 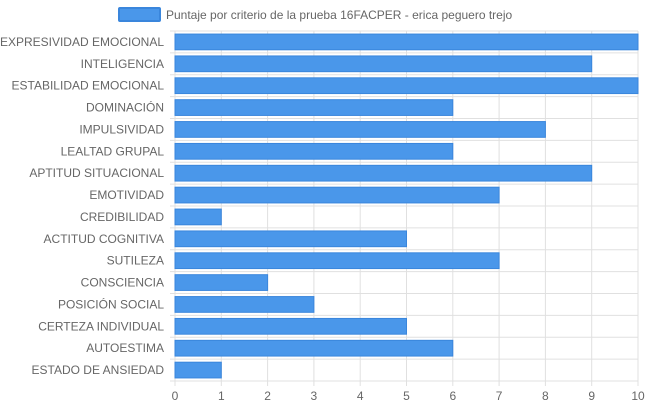 What do you see at coordinates (126, 195) in the screenshot?
I see `category-label: EMOTIVIDAD` at bounding box center [126, 195].